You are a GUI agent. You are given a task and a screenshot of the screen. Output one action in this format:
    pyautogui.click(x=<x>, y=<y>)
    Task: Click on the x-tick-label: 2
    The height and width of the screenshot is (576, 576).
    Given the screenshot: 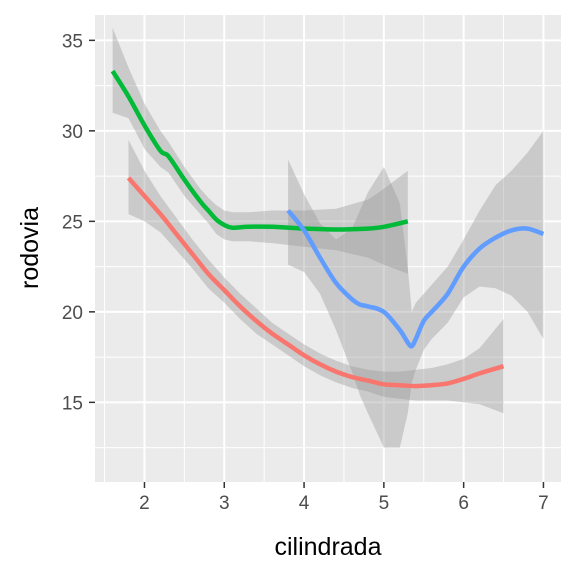 What is the action you would take?
    pyautogui.click(x=144, y=503)
    